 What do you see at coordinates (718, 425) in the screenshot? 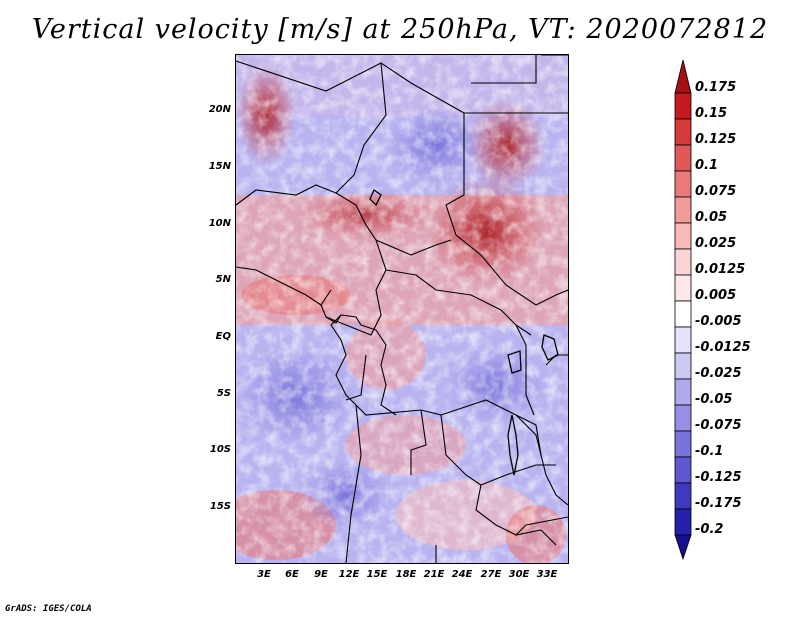
I see `colorbar-label: -0.075` at bounding box center [718, 425].